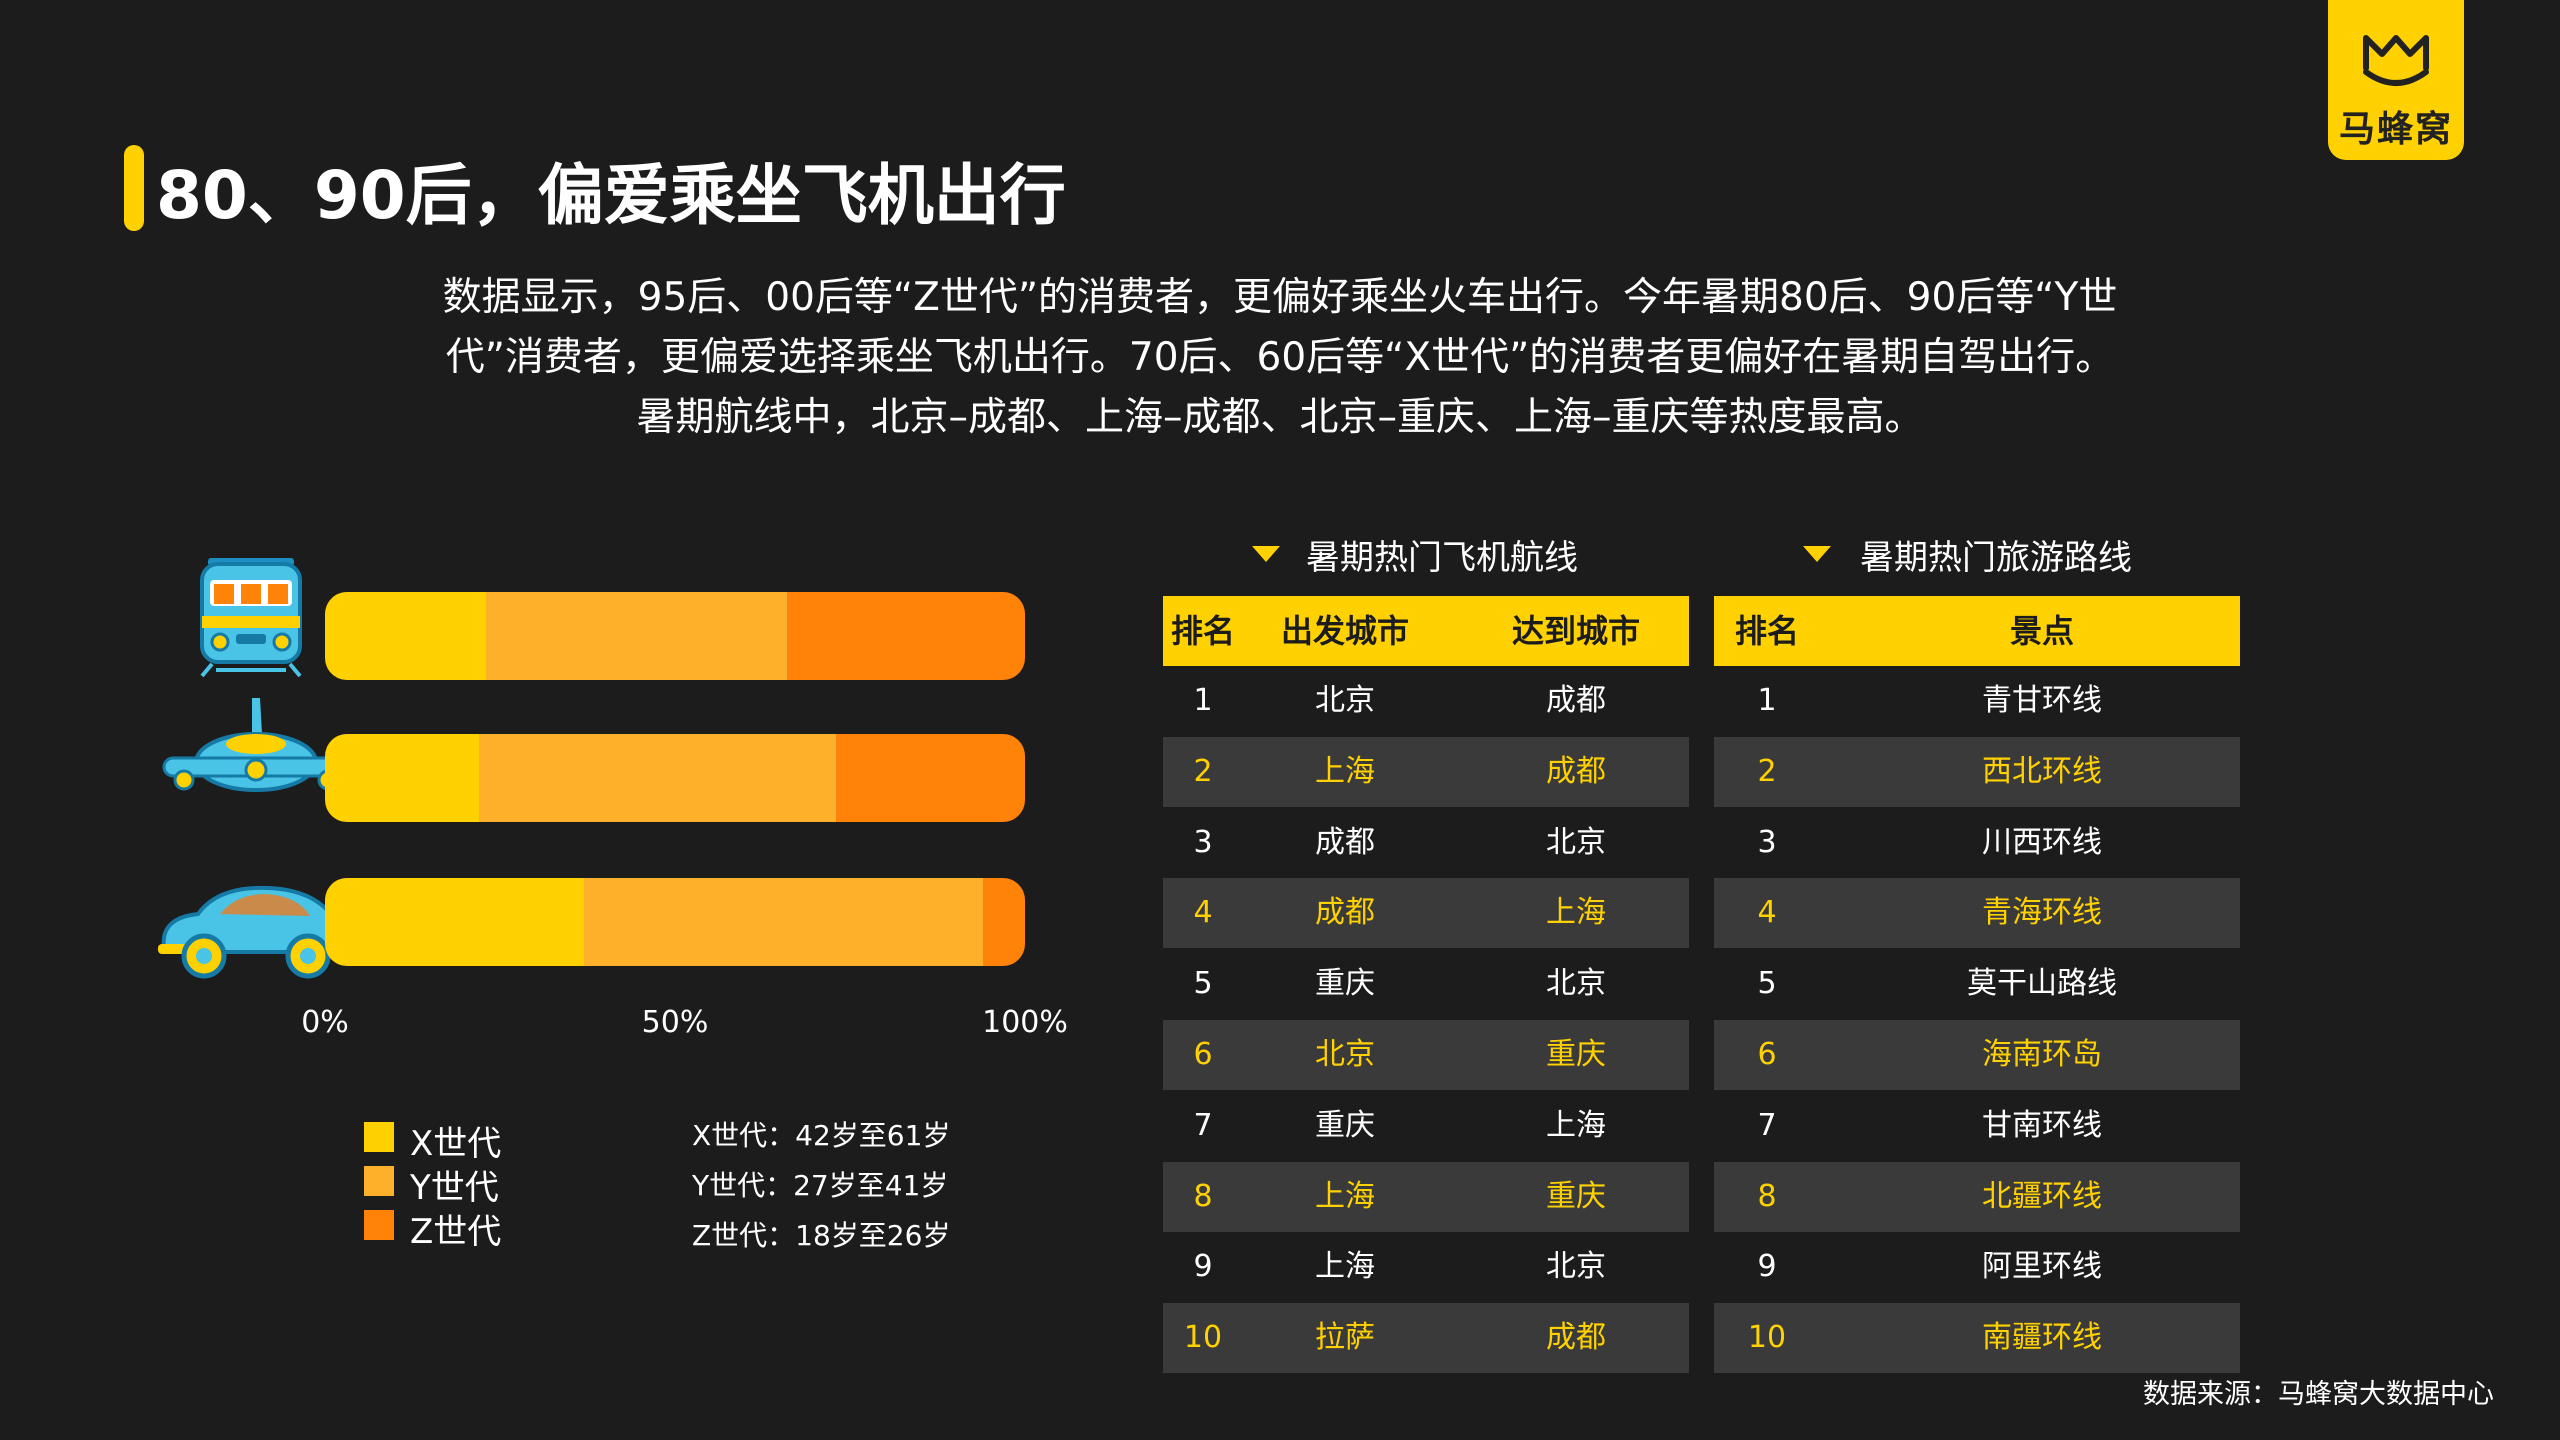 Image resolution: width=2560 pixels, height=1440 pixels. Describe the element at coordinates (1426, 1126) in the screenshot. I see `table-row: 7 重庆 上海` at that location.